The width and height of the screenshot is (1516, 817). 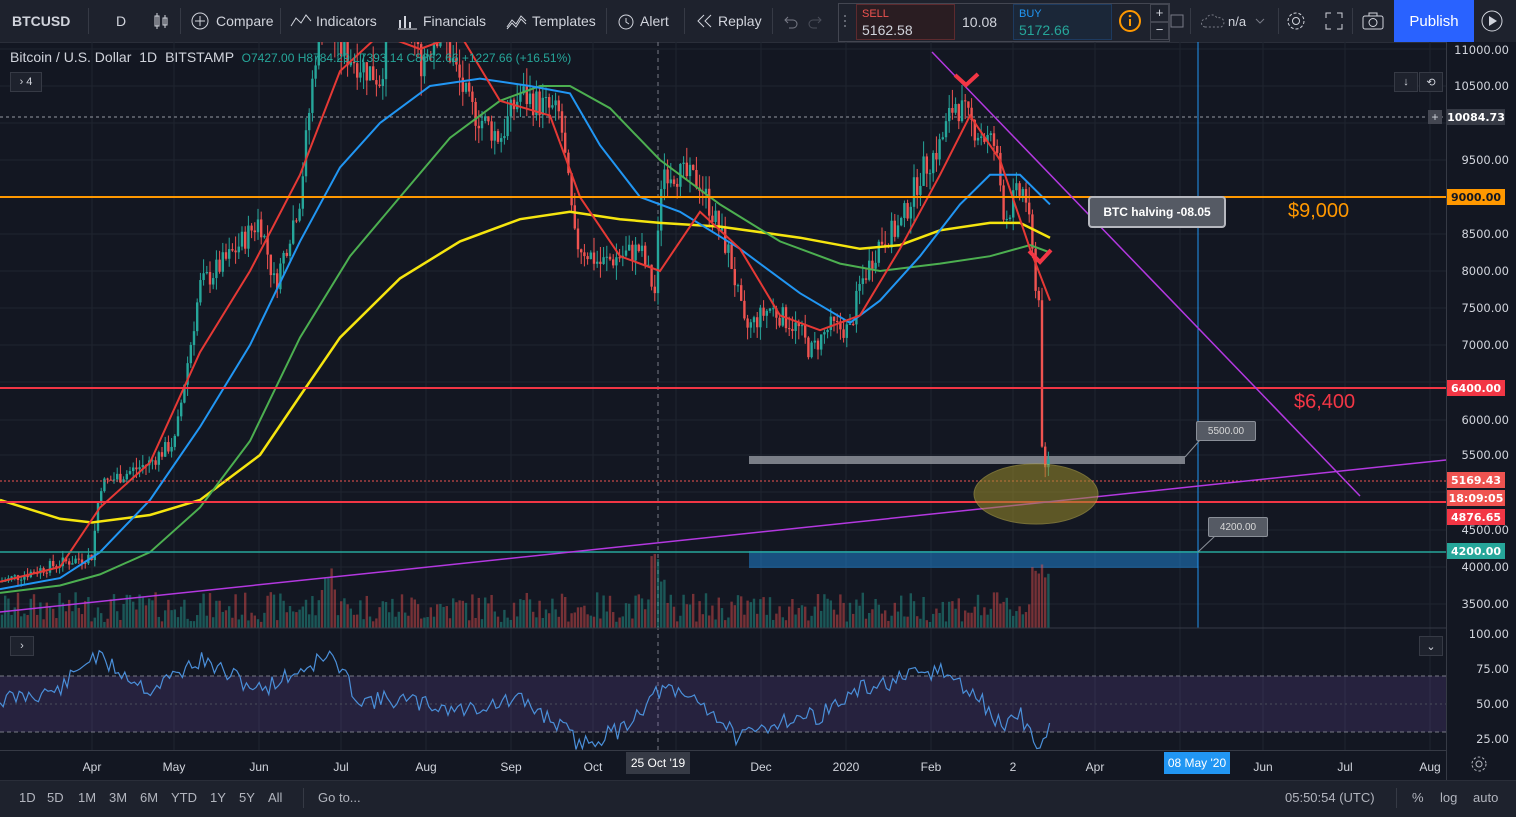 What do you see at coordinates (905, 22) in the screenshot?
I see `sell-button: SELL 5162.58` at bounding box center [905, 22].